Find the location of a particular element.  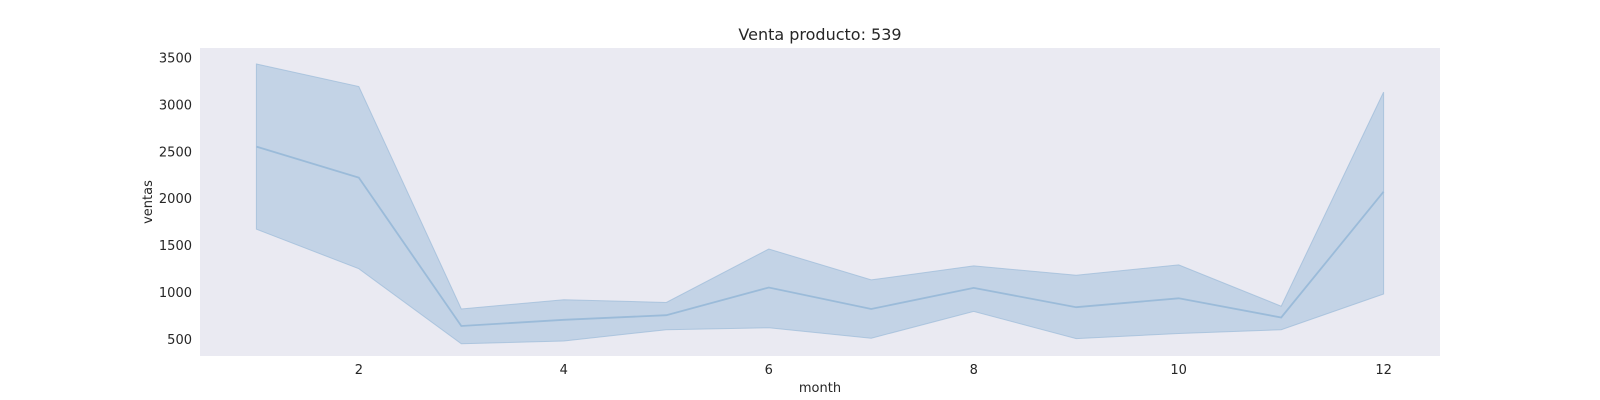

y-axis-ticks: 500 1000 1500 2000 2500 3000 3500 is located at coordinates (175, 199).